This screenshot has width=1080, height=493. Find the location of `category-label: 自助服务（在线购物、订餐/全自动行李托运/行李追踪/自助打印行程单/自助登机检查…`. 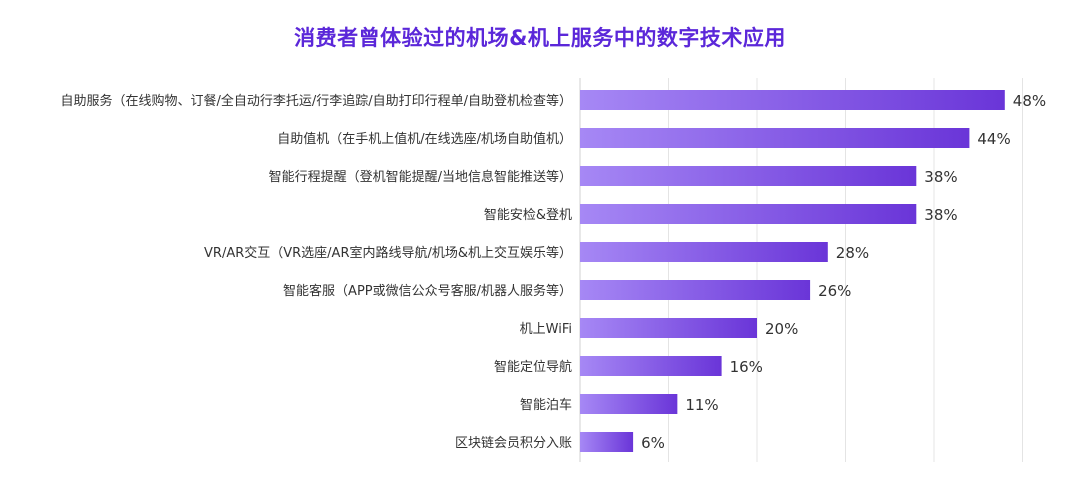

category-label: 自助服务（在线购物、订餐/全自动行李托运/行李追踪/自助打印行程单/自助登机检查… is located at coordinates (316, 101).